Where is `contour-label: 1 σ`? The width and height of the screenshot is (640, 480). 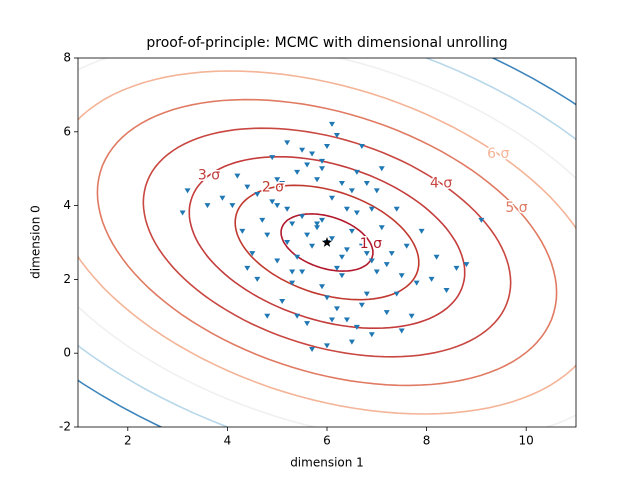 contour-label: 1 σ is located at coordinates (371, 244).